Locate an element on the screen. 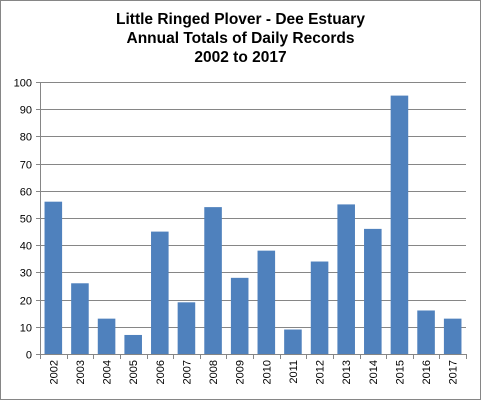 This screenshot has height=400, width=481. chart-title-line-3: 2002 to 2017 is located at coordinates (240, 57).